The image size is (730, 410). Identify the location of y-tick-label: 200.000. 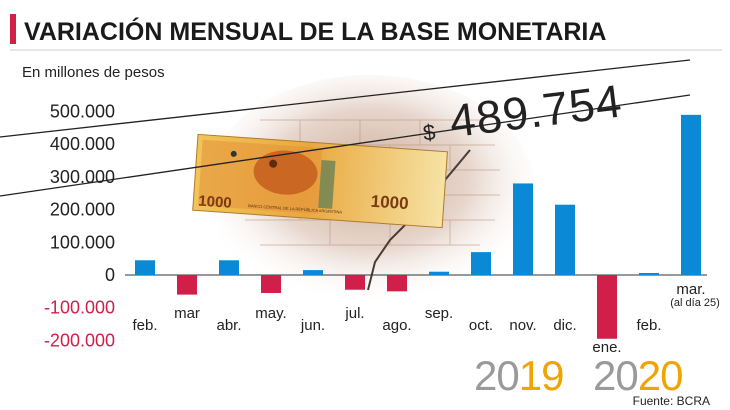
(82, 210).